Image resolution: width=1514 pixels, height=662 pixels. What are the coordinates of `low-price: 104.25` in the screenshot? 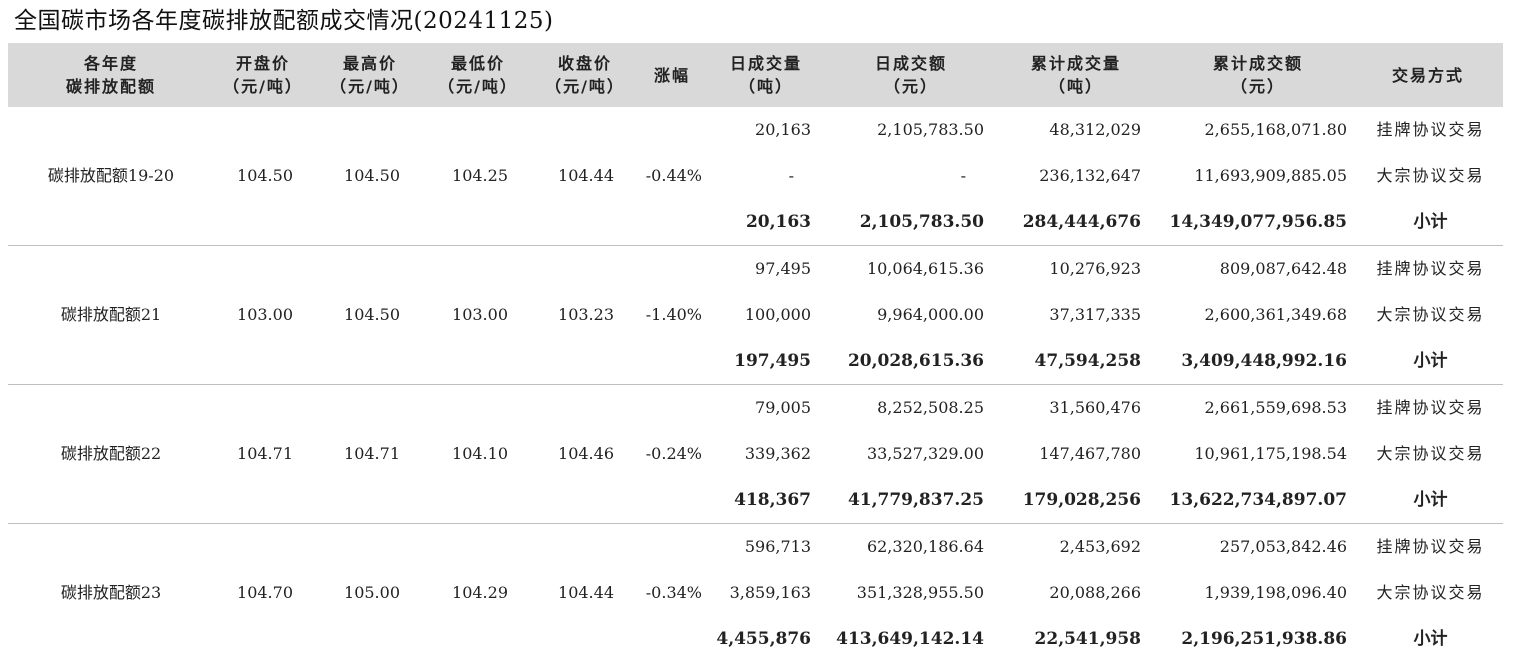 It's located at (480, 175).